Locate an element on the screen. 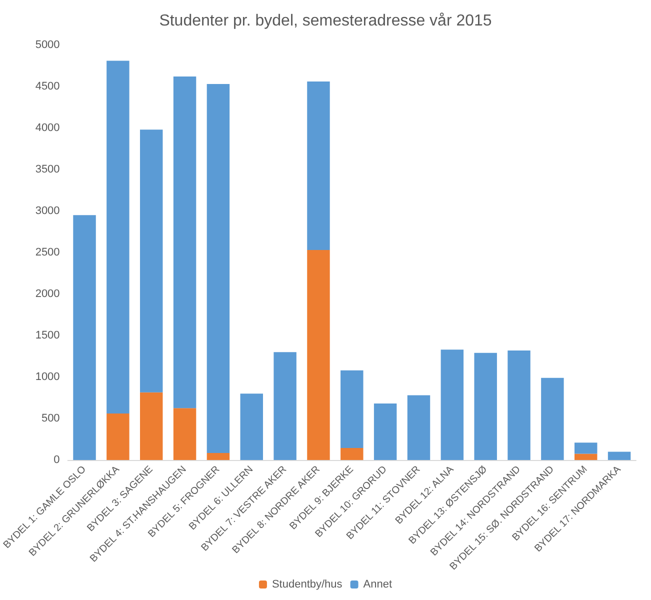 This screenshot has width=651, height=600. legend-label: Studentby/hus is located at coordinates (307, 584).